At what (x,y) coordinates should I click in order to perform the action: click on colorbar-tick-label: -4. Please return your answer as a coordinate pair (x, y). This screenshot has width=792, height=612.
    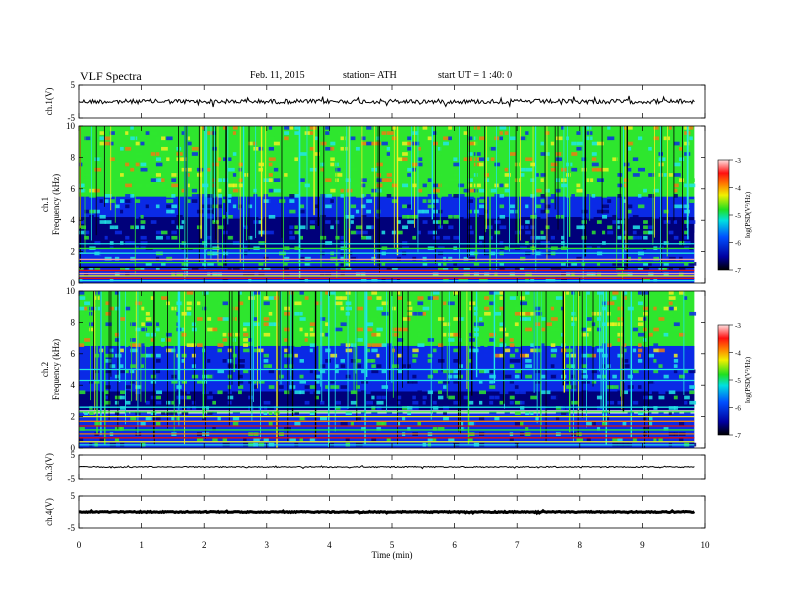
    Looking at the image, I should click on (738, 354).